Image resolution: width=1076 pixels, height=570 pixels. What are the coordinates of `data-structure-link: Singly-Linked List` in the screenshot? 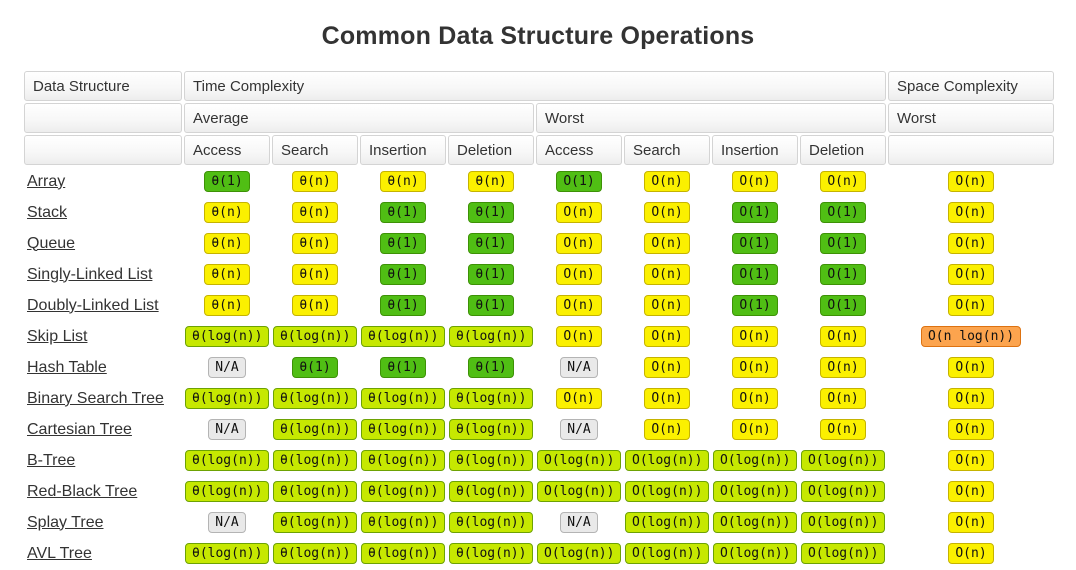 It's located at (90, 274).